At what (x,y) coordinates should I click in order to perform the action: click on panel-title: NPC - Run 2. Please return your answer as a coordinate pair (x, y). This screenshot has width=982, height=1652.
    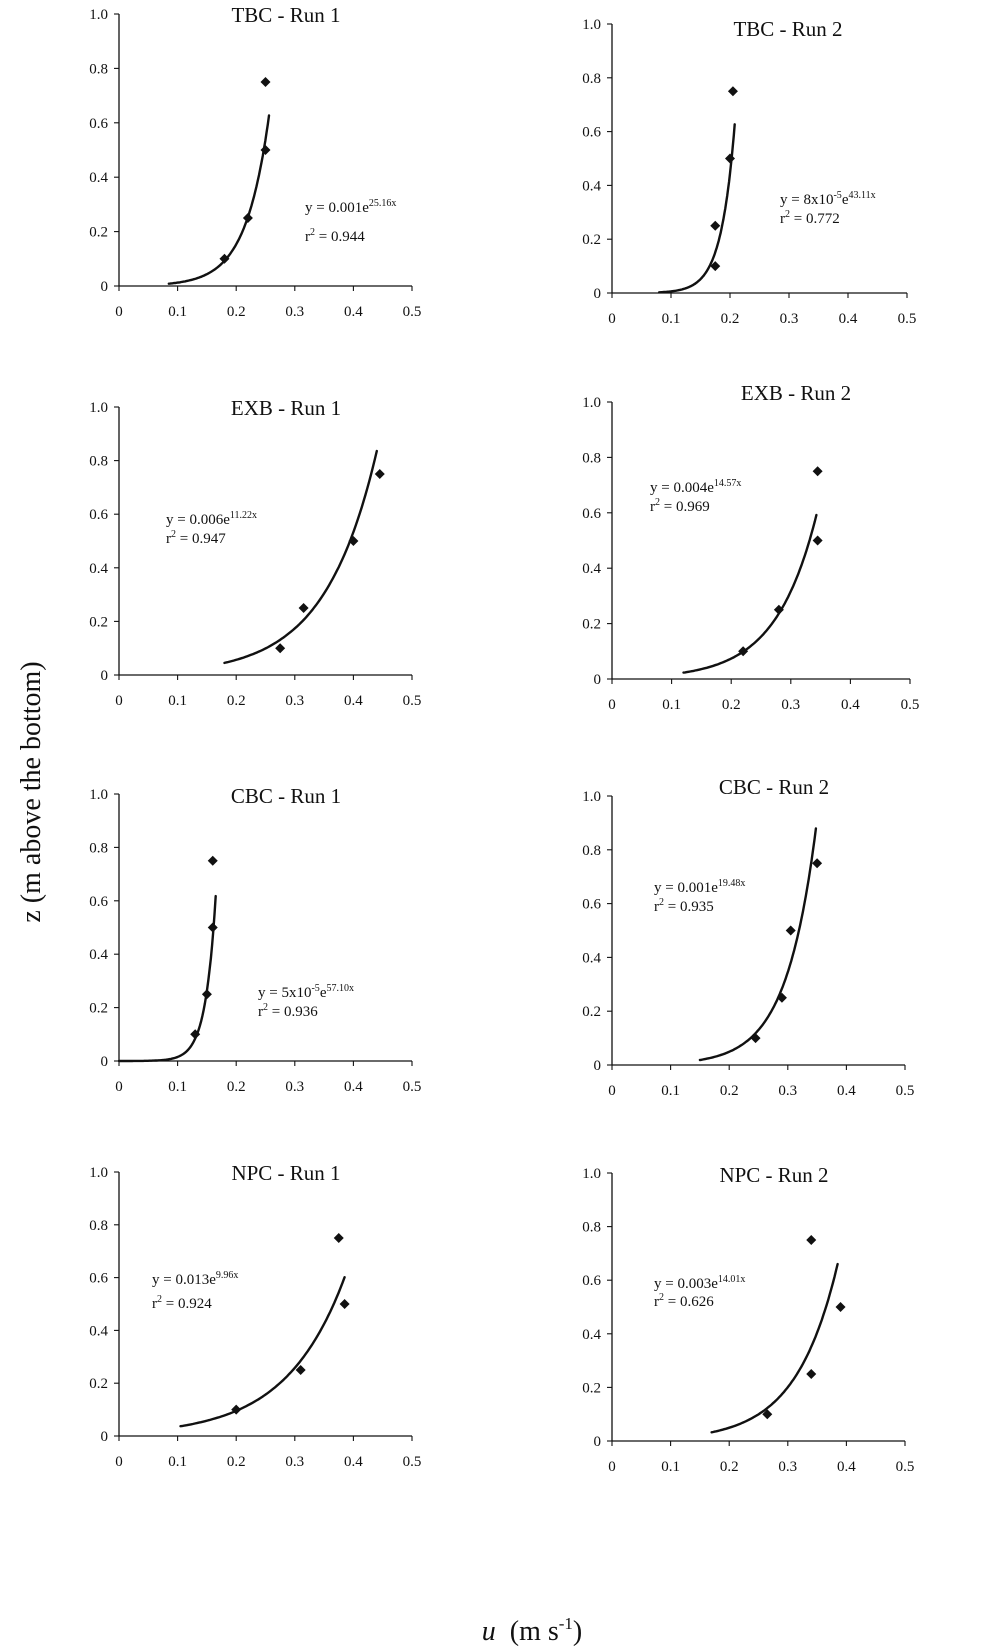
    Looking at the image, I should click on (773, 1175).